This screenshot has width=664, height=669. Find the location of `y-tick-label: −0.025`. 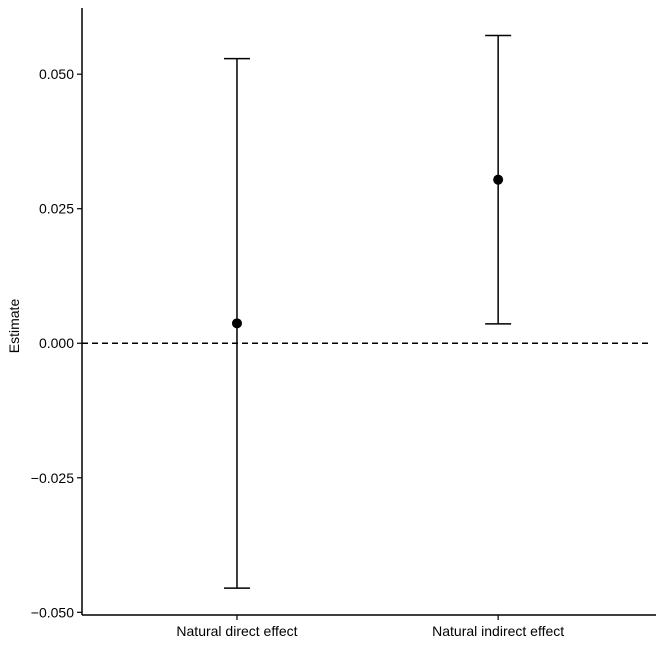

y-tick-label: −0.025 is located at coordinates (52, 478).